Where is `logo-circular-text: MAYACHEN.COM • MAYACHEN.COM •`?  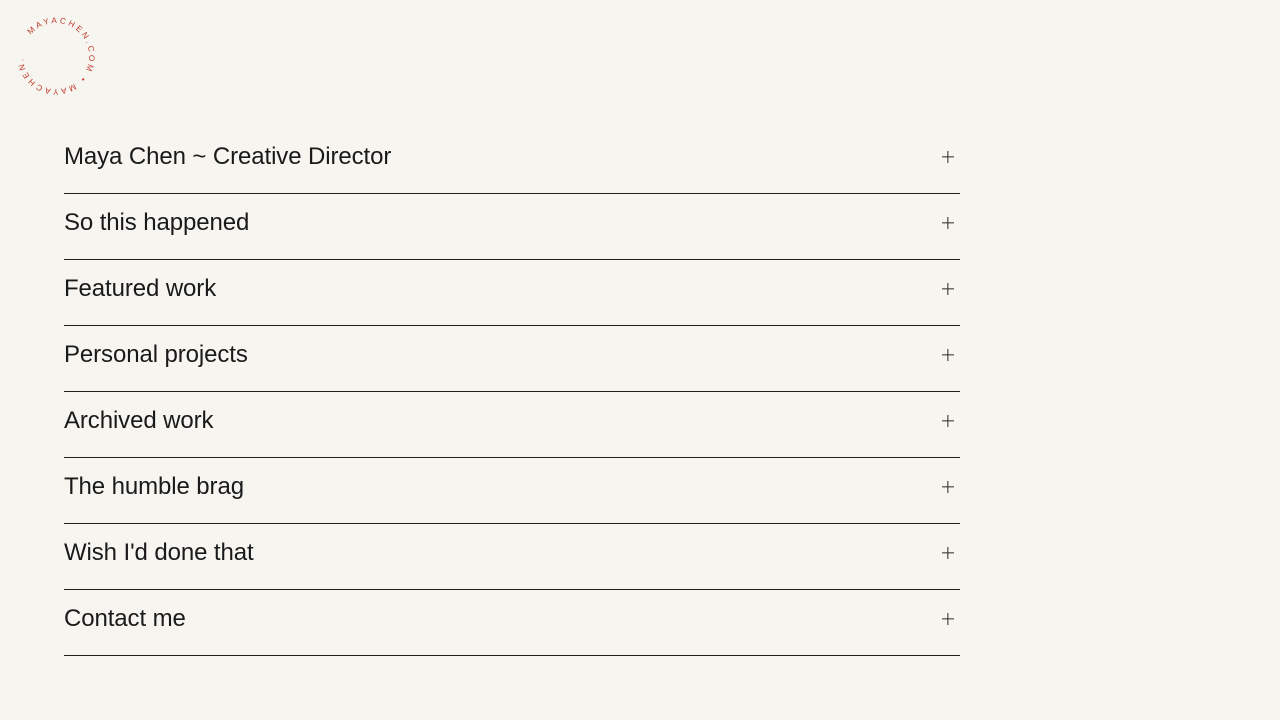
logo-circular-text: MAYACHEN.COM • MAYACHEN.COM • is located at coordinates (55, 55).